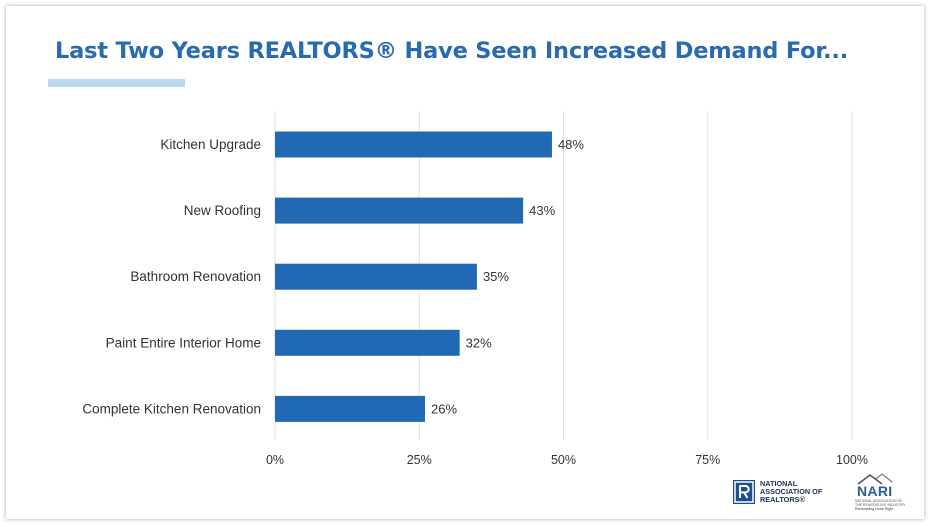  What do you see at coordinates (479, 342) in the screenshot?
I see `value-label: 32%` at bounding box center [479, 342].